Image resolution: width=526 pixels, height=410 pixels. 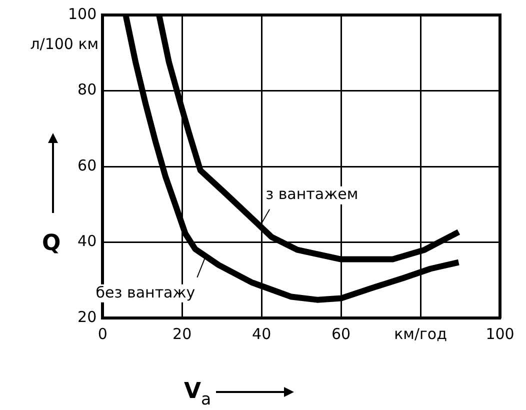 I want to click on x-tick-label: 60, so click(x=341, y=333).